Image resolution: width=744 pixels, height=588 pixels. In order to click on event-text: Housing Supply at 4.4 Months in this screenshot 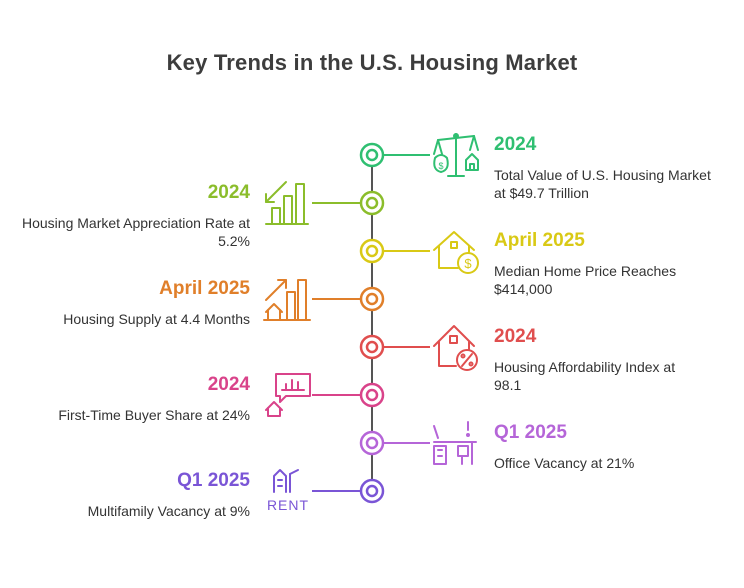, I will do `click(156, 319)`.